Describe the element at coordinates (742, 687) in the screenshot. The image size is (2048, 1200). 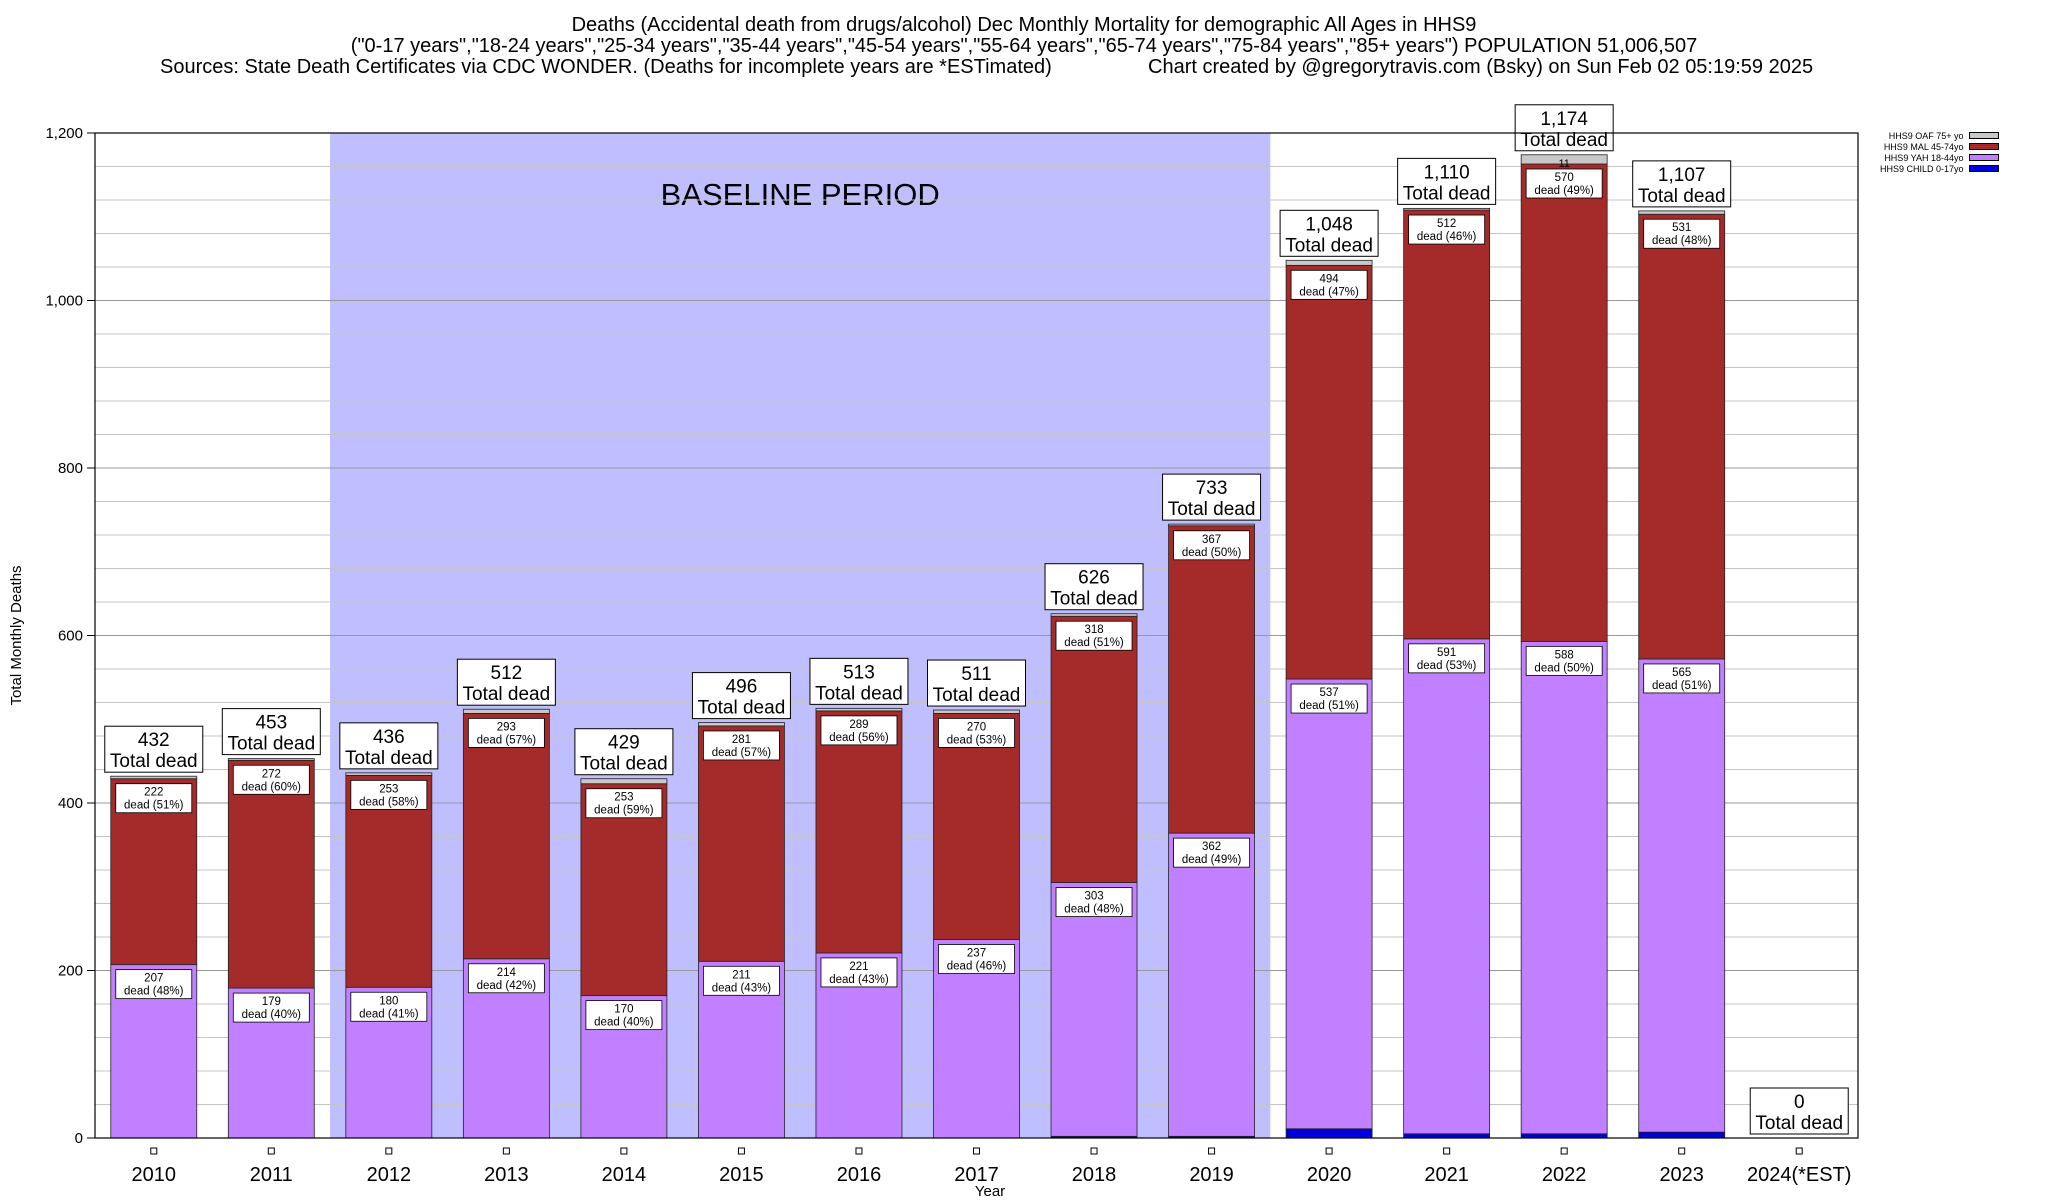
I see `total-value-label: 496` at that location.